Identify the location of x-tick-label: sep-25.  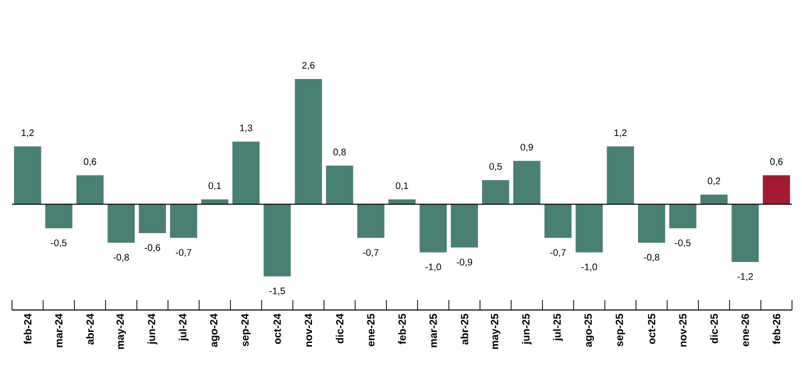
(621, 330).